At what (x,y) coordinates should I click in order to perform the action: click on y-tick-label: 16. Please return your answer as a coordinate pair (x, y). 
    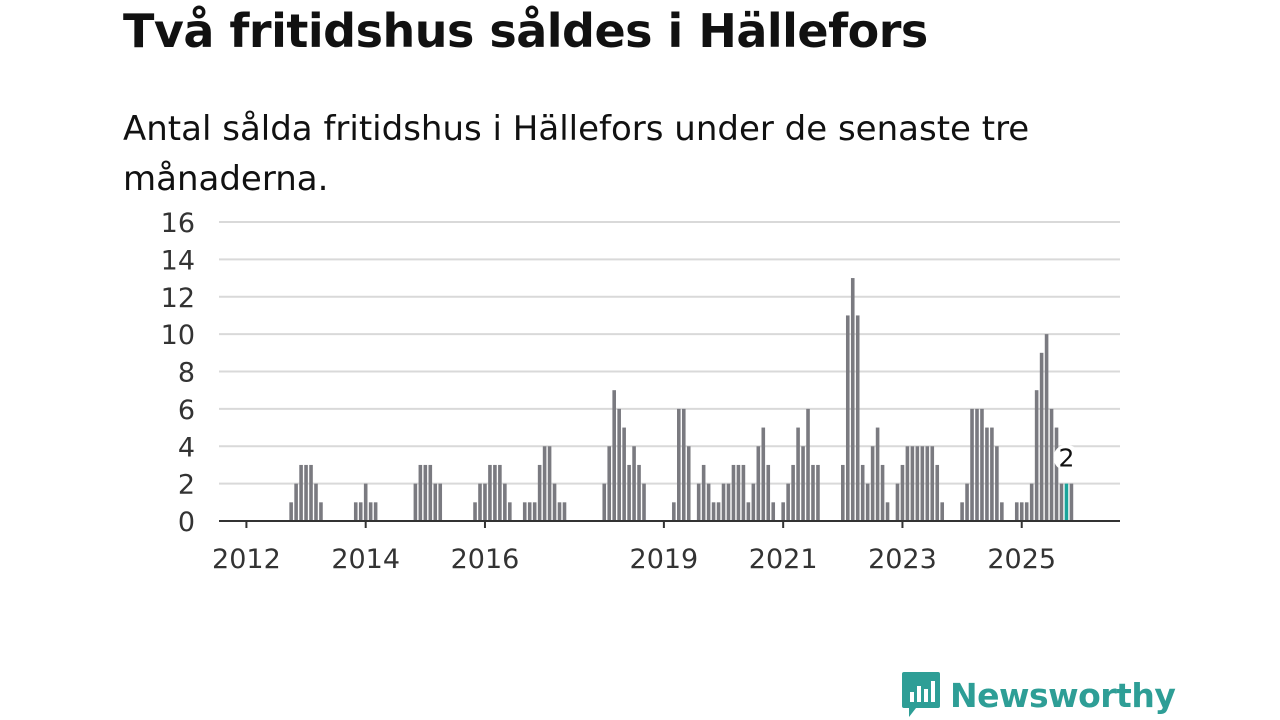
    Looking at the image, I should click on (178, 223).